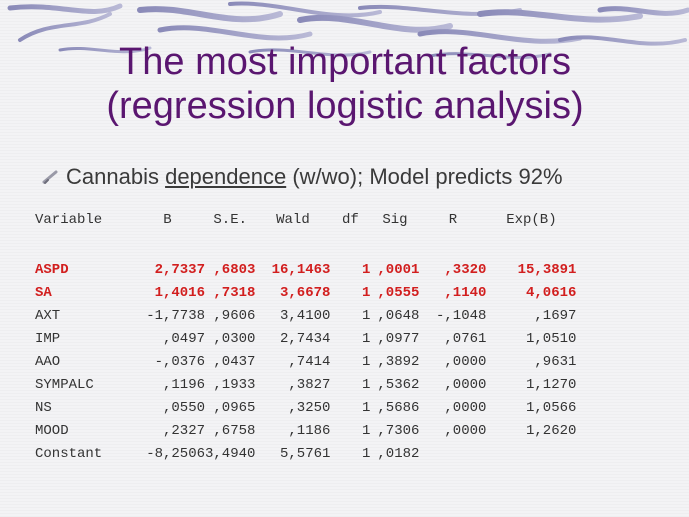  Describe the element at coordinates (551, 292) in the screenshot. I see `table-cell: 4,0616` at that location.